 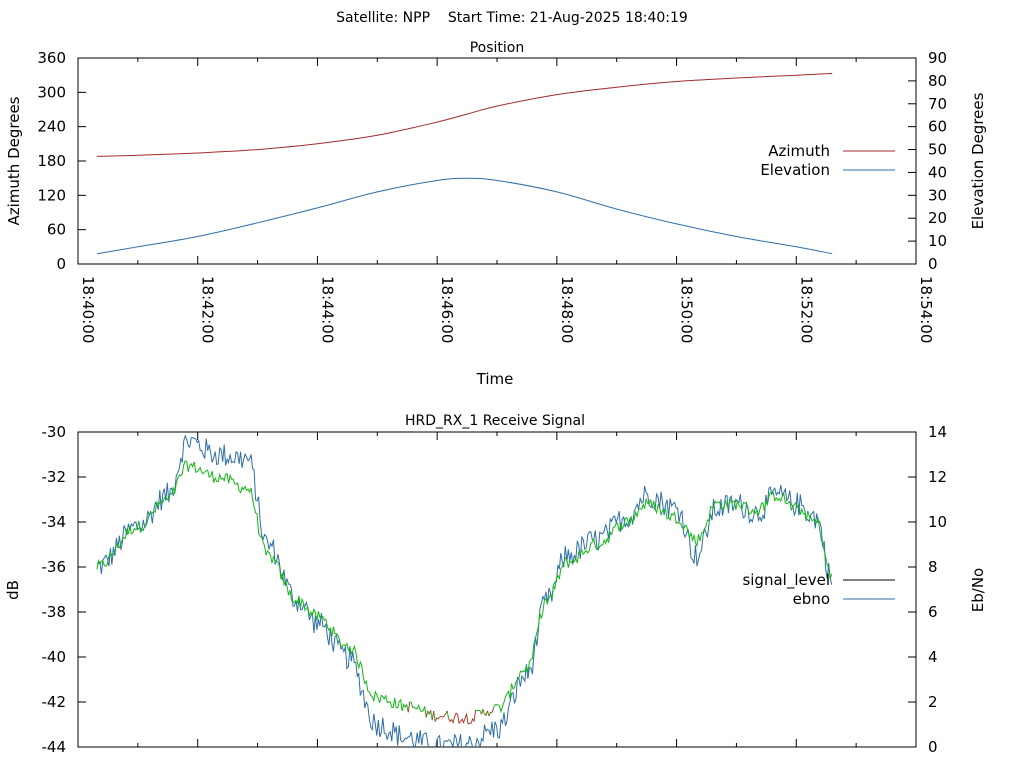 I want to click on position-legend: Azimuth Elevation, so click(x=827, y=160).